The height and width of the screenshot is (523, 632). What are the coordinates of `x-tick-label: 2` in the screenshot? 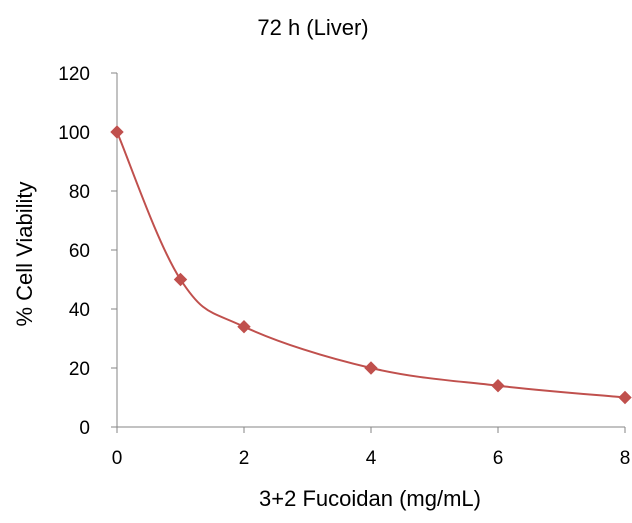 It's located at (244, 458).